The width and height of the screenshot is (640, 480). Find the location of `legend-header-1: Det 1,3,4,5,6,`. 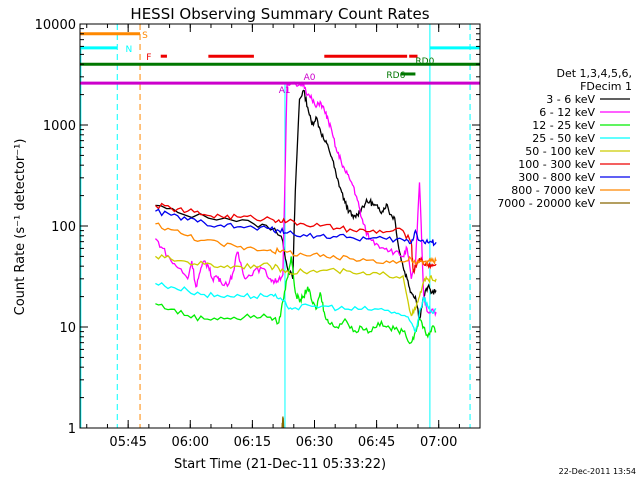

legend-header-1: Det 1,3,4,5,6, is located at coordinates (594, 73).